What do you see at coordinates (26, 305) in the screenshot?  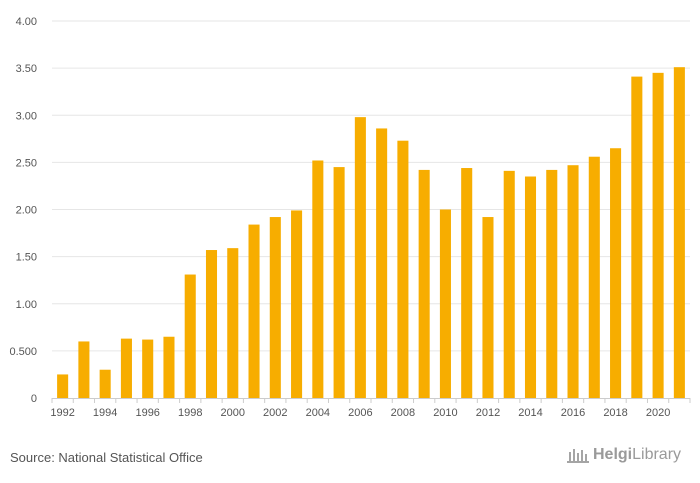 I see `y-tick-label: 1.00` at bounding box center [26, 305].